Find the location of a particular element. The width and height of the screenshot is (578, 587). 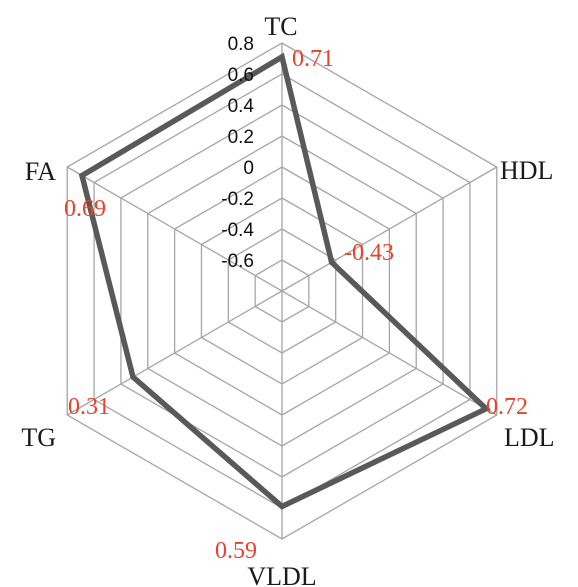

axis-label-ldl: LDL is located at coordinates (529, 437).